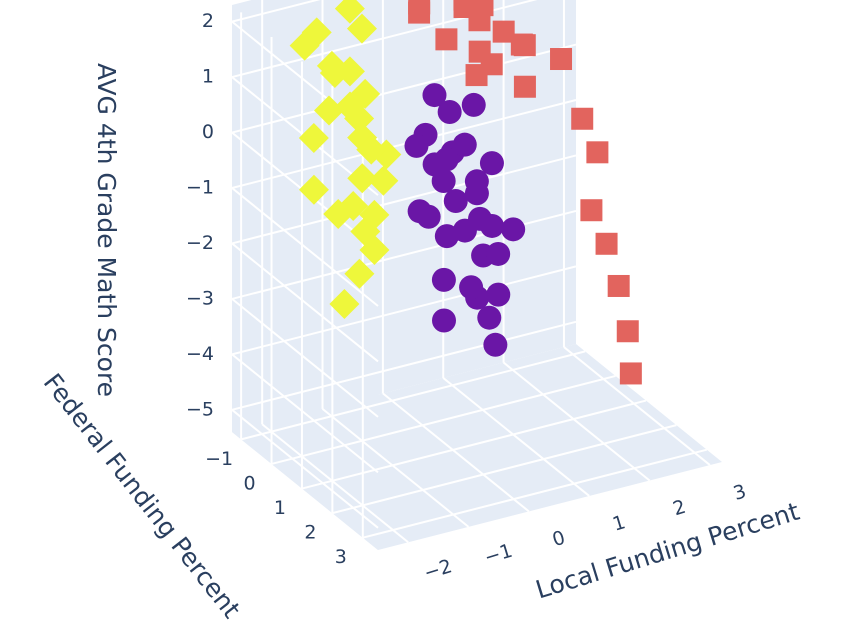 The image size is (862, 628). Describe the element at coordinates (200, 354) in the screenshot. I see `z-tick-label: −4` at that location.